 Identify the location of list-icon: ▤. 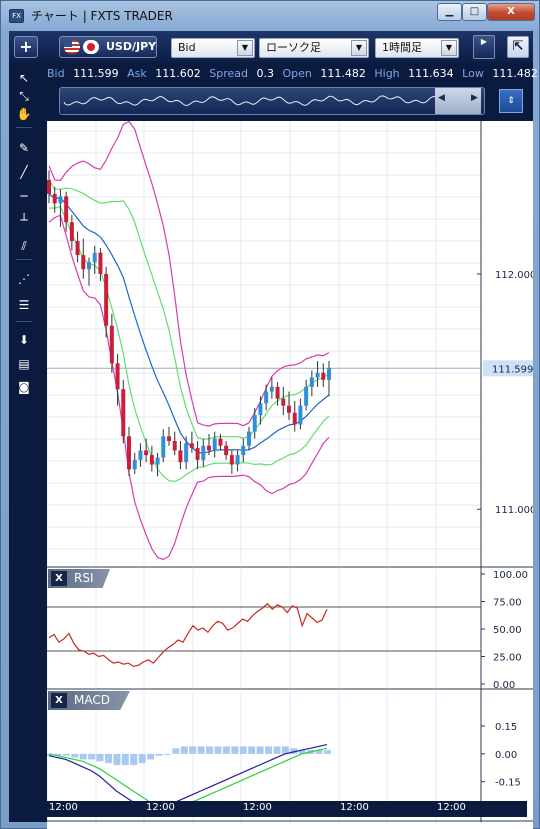
(24, 364).